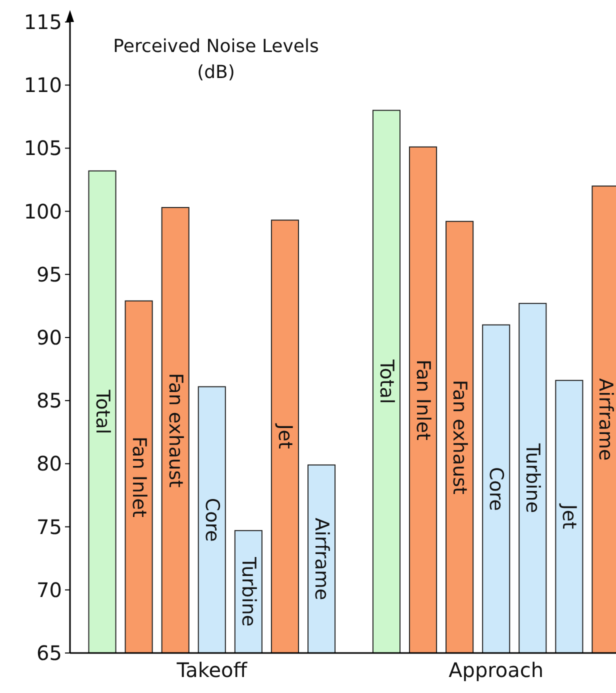  I want to click on text: Total, so click(102, 412).